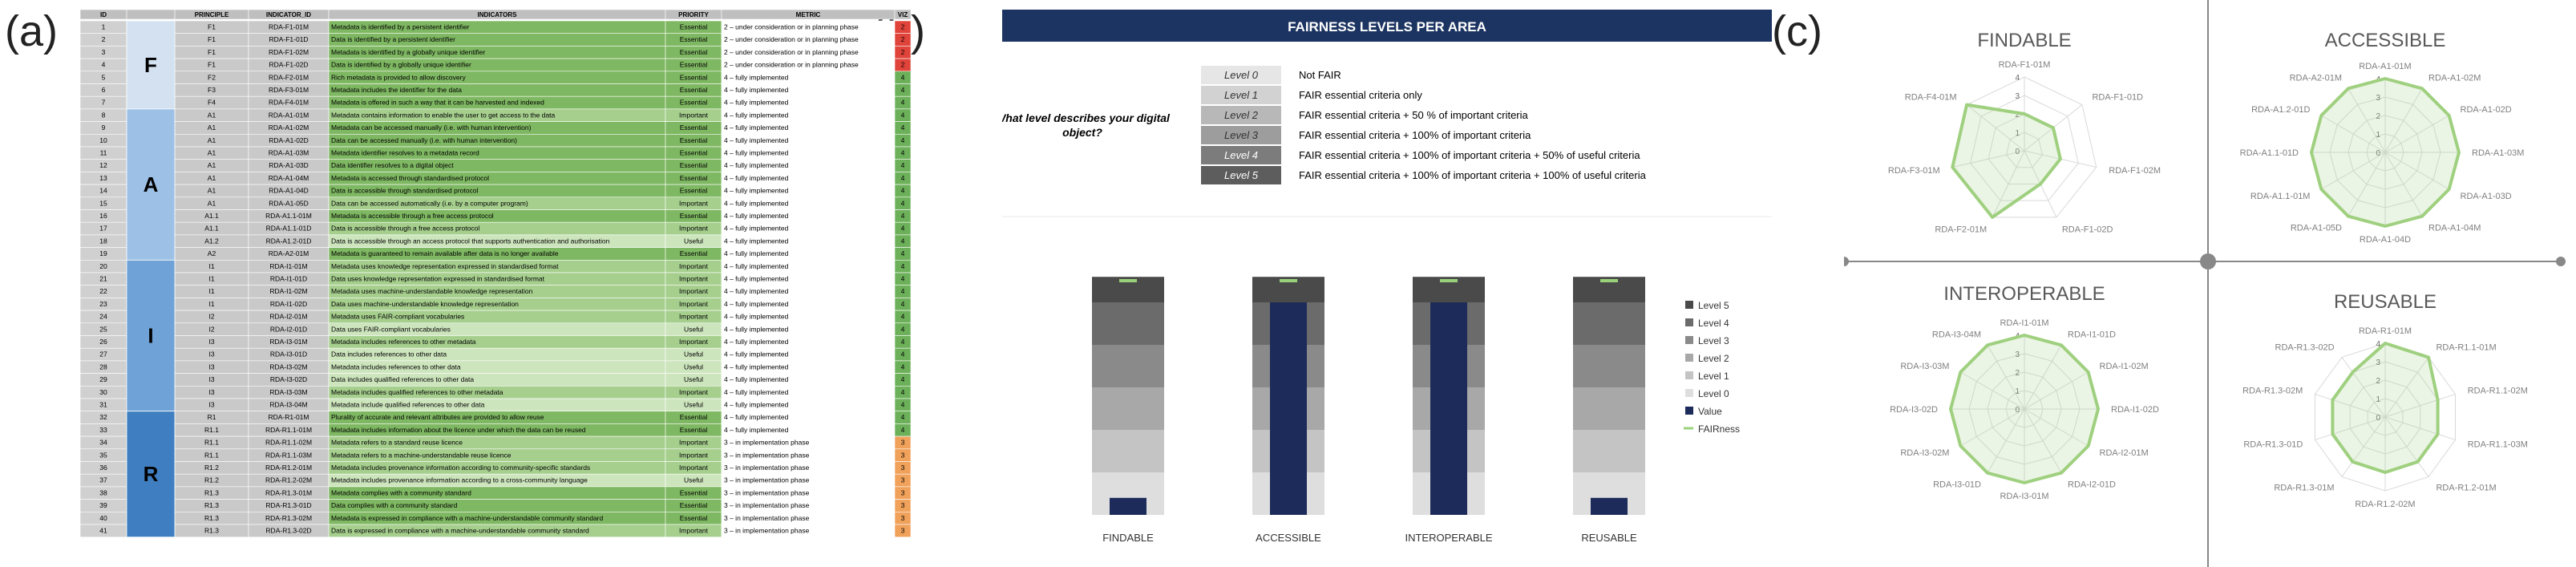 The height and width of the screenshot is (567, 2576). What do you see at coordinates (2017, 152) in the screenshot?
I see `radar-tick-label: 0` at bounding box center [2017, 152].